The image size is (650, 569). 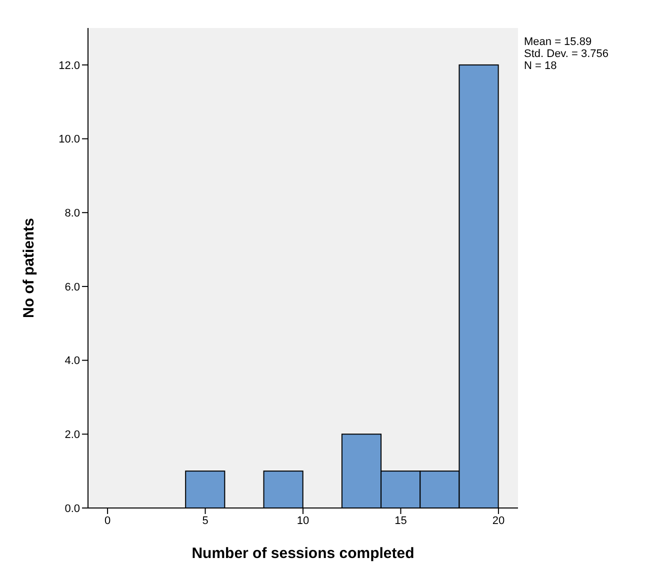 What do you see at coordinates (400, 520) in the screenshot?
I see `x-tick-label: 15` at bounding box center [400, 520].